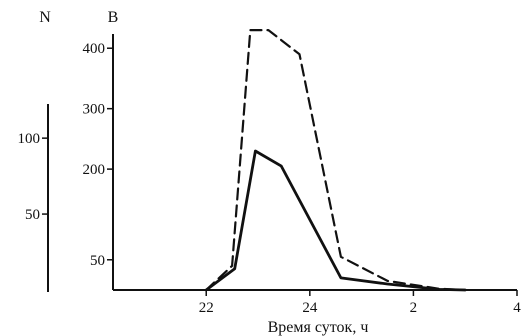 This screenshot has width=521, height=336. What do you see at coordinates (517, 308) in the screenshot?
I see `x-tick-label: 4` at bounding box center [517, 308].